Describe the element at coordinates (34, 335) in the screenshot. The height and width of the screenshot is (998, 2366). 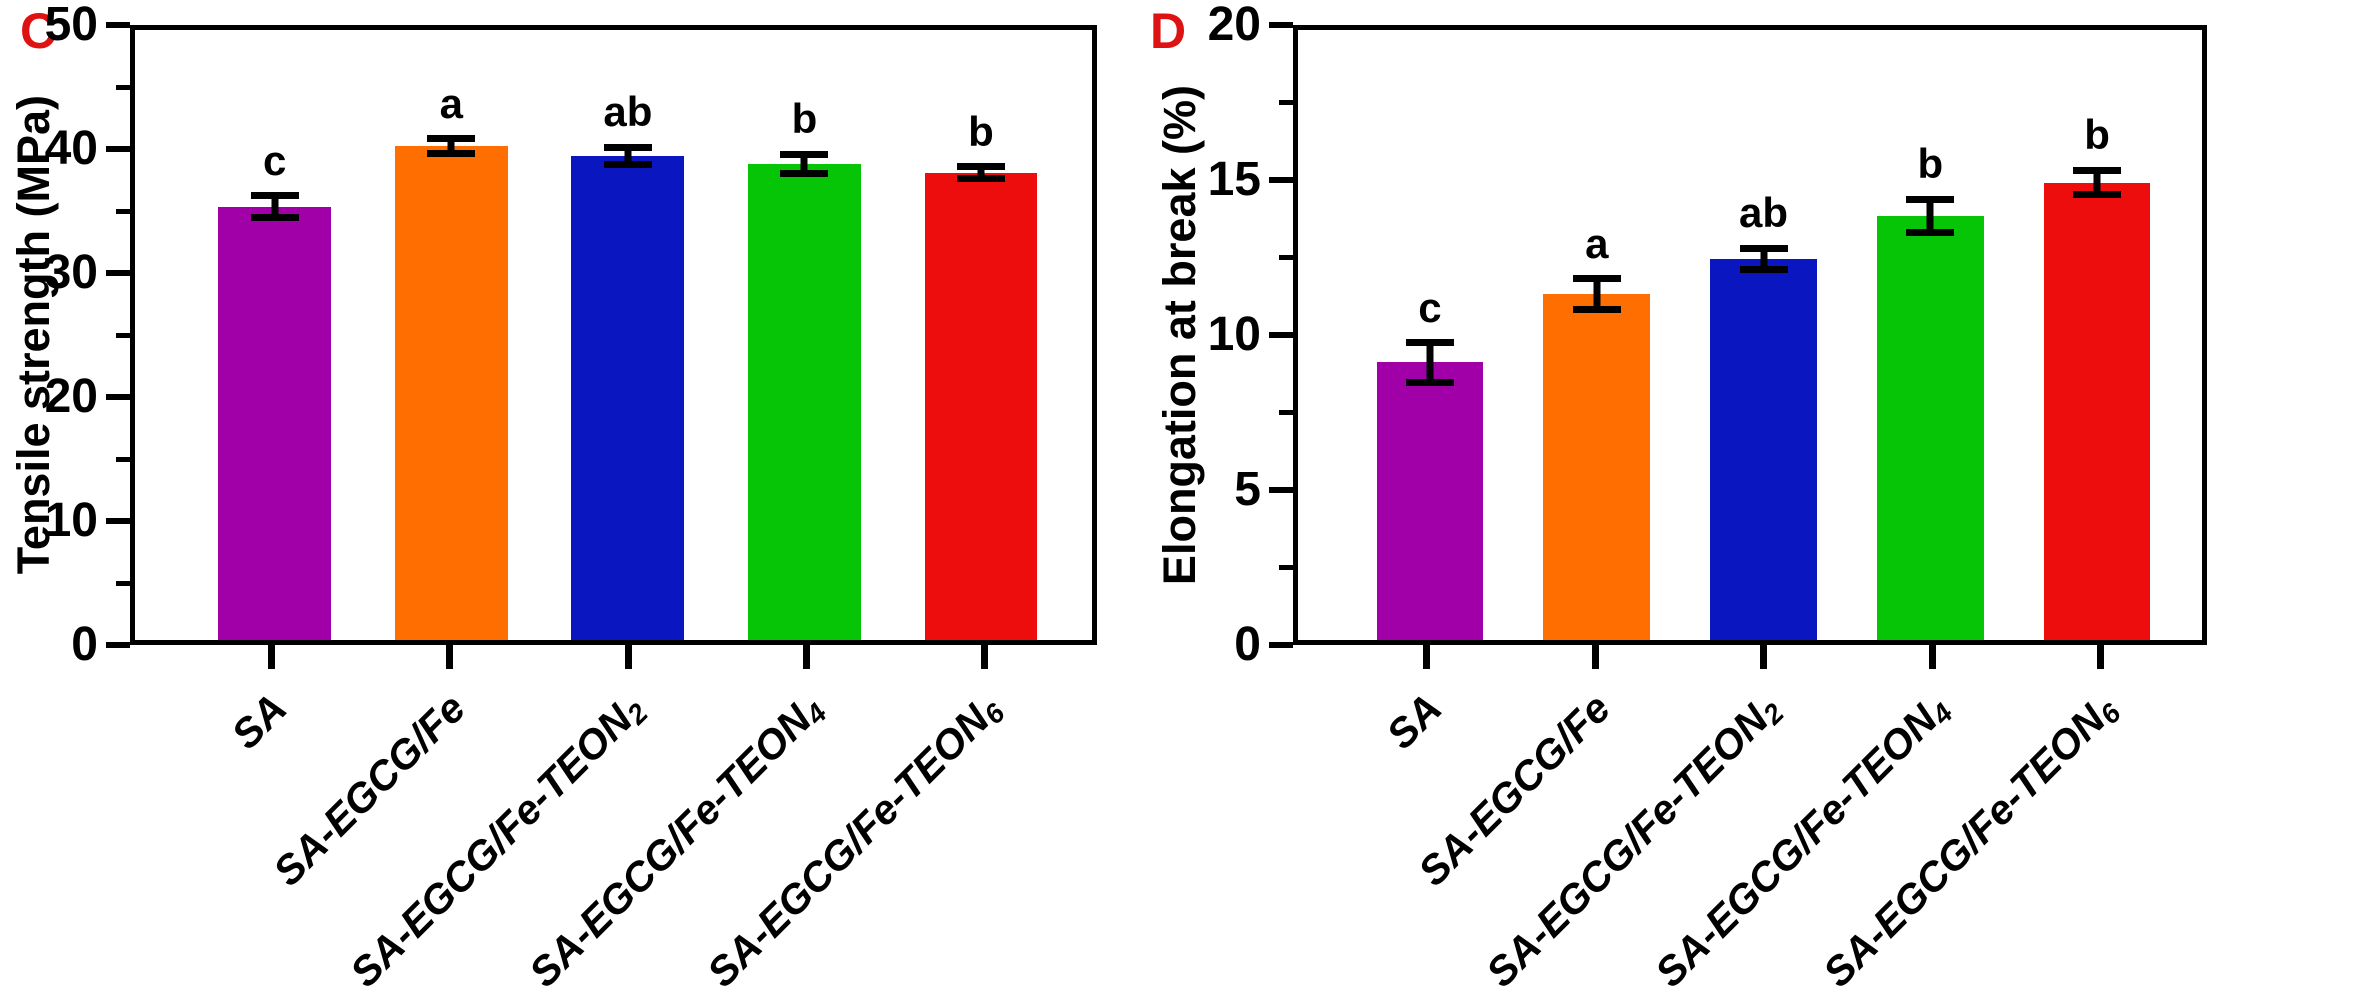
I see `y-axis-title-column-c: Tensile strength (MPa)` at that location.